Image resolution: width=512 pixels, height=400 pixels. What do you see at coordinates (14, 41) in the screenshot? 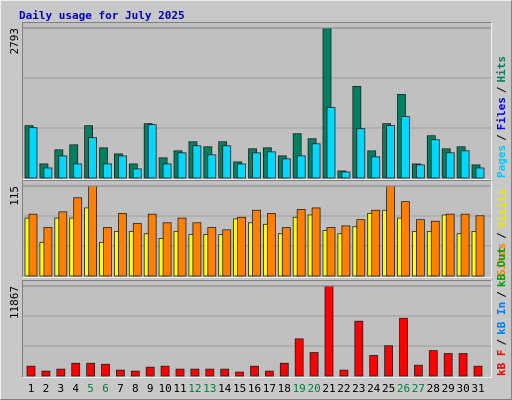
I see `y-max-label: 2793` at bounding box center [14, 41].